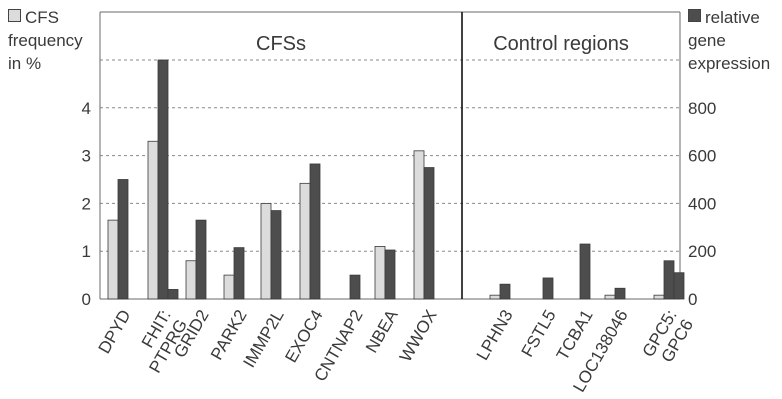 The width and height of the screenshot is (782, 399). Describe the element at coordinates (702, 251) in the screenshot. I see `right-tick-label: 200` at that location.